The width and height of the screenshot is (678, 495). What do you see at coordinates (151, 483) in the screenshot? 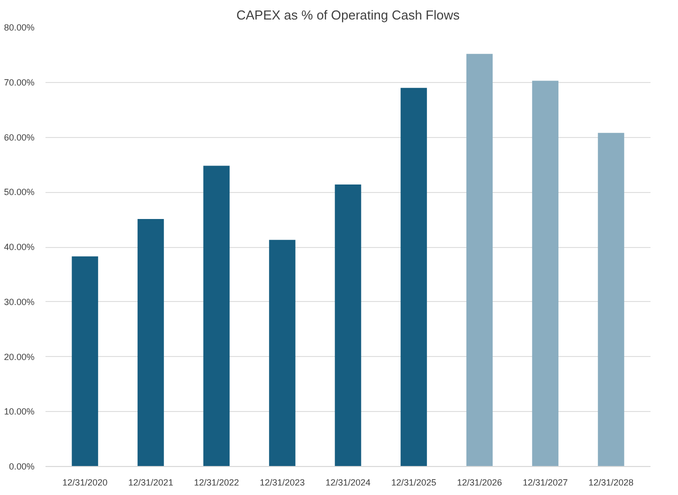
I see `x-tick-label: 12/31/2021` at bounding box center [151, 483].